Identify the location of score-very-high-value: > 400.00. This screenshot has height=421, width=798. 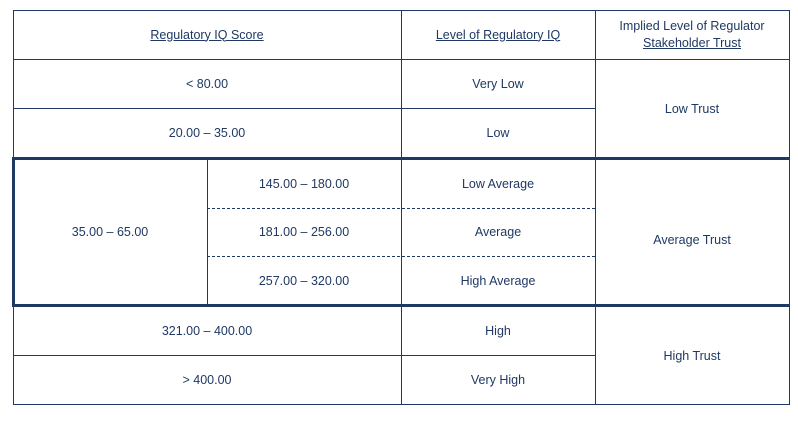
(207, 379).